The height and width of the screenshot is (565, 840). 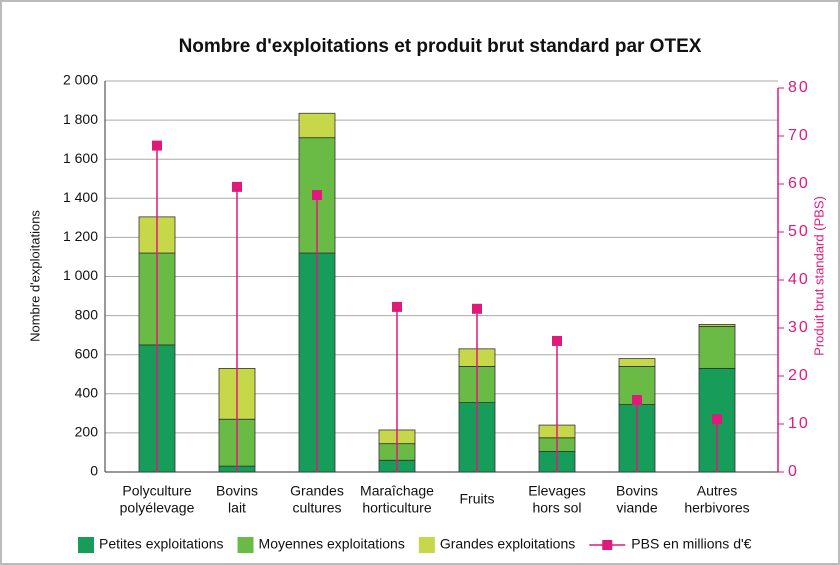 I want to click on y2-tick-label: 30, so click(x=799, y=327).